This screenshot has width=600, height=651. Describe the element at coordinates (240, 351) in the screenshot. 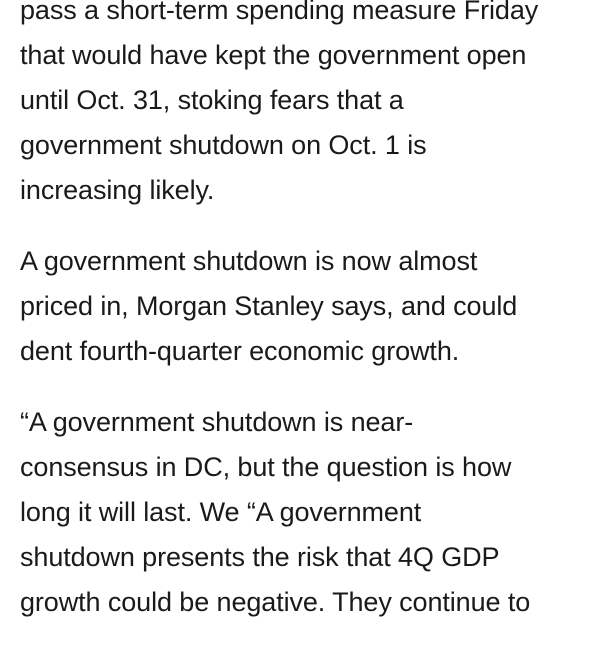

I see `text-line: dent fourth-quarter economic growth.` at that location.